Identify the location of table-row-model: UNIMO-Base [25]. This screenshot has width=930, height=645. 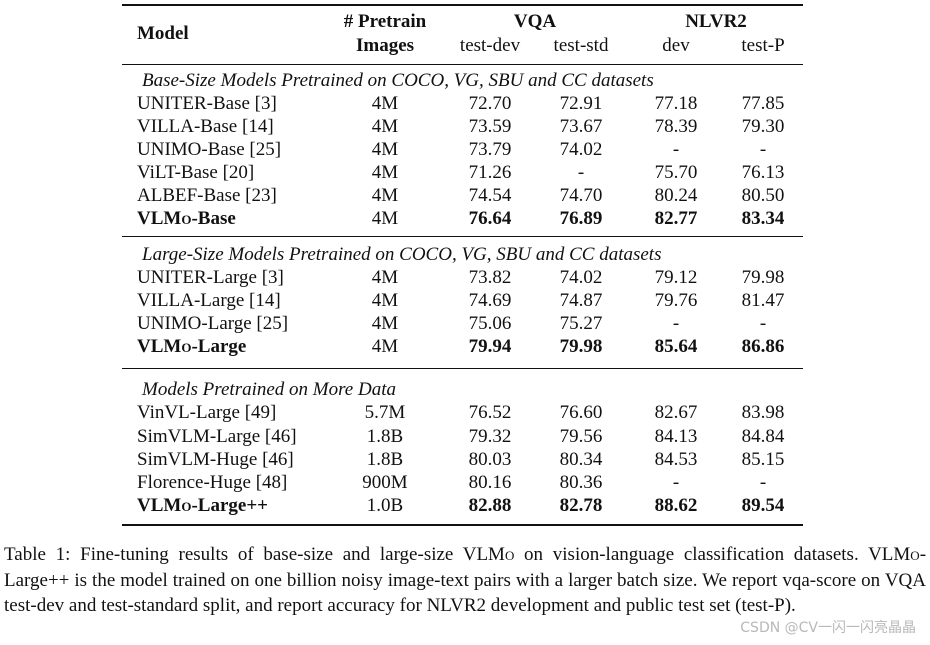
(209, 149).